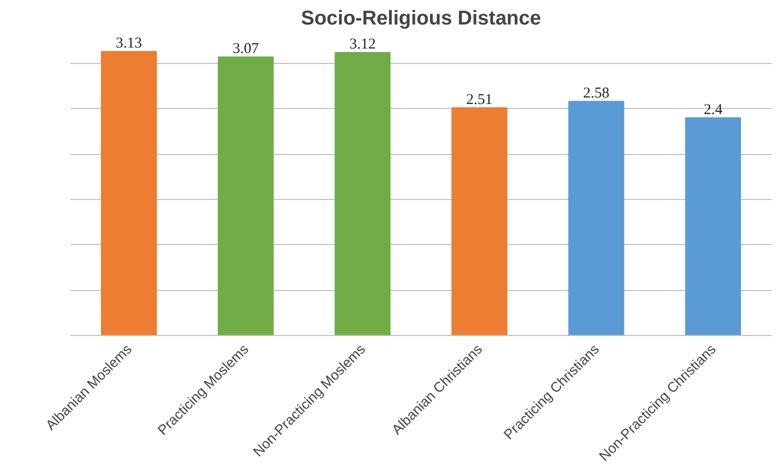 Image resolution: width=783 pixels, height=474 pixels. I want to click on data-label: 3.13, so click(129, 44).